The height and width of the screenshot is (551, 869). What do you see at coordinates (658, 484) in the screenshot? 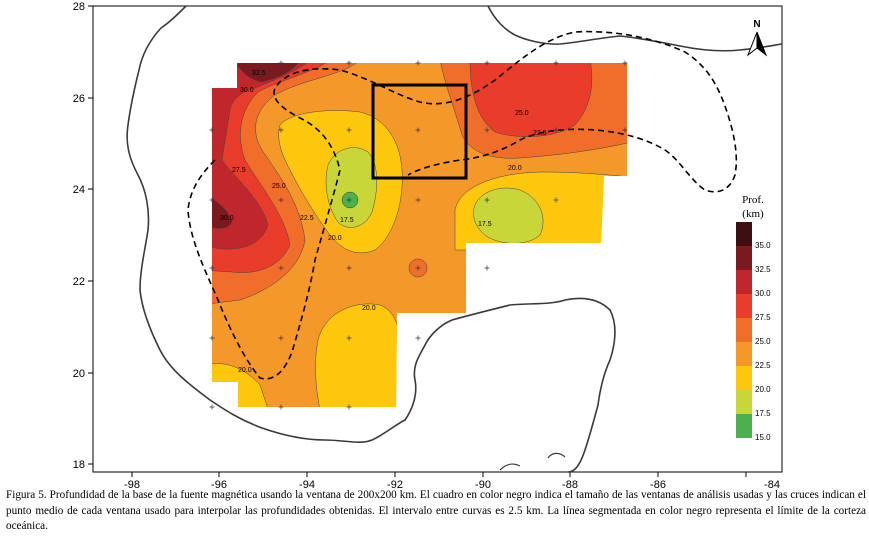
I see `x-tick-label: -86` at bounding box center [658, 484].